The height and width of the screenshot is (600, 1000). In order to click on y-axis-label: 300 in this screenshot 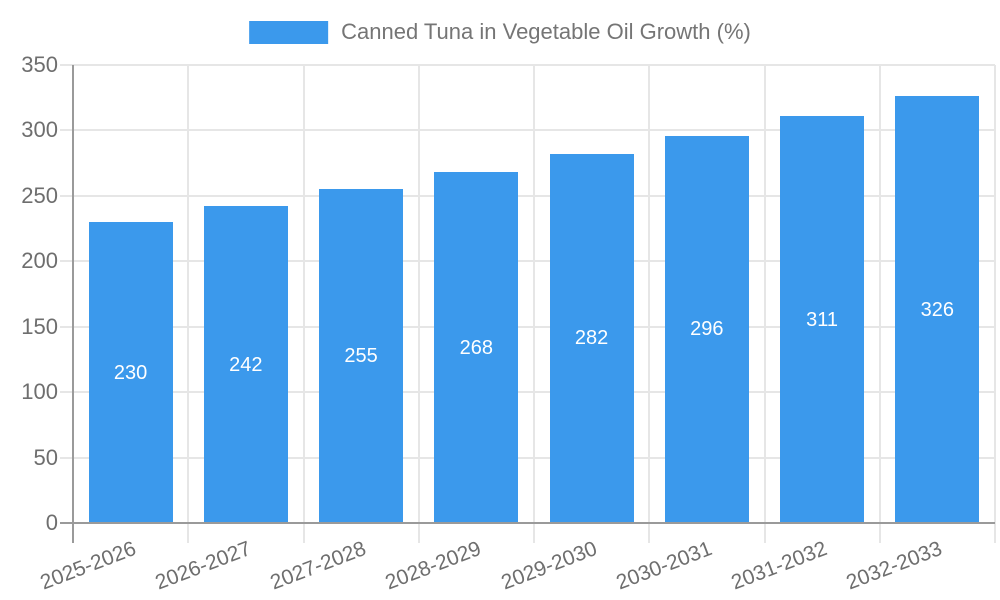, I will do `click(39, 130)`.